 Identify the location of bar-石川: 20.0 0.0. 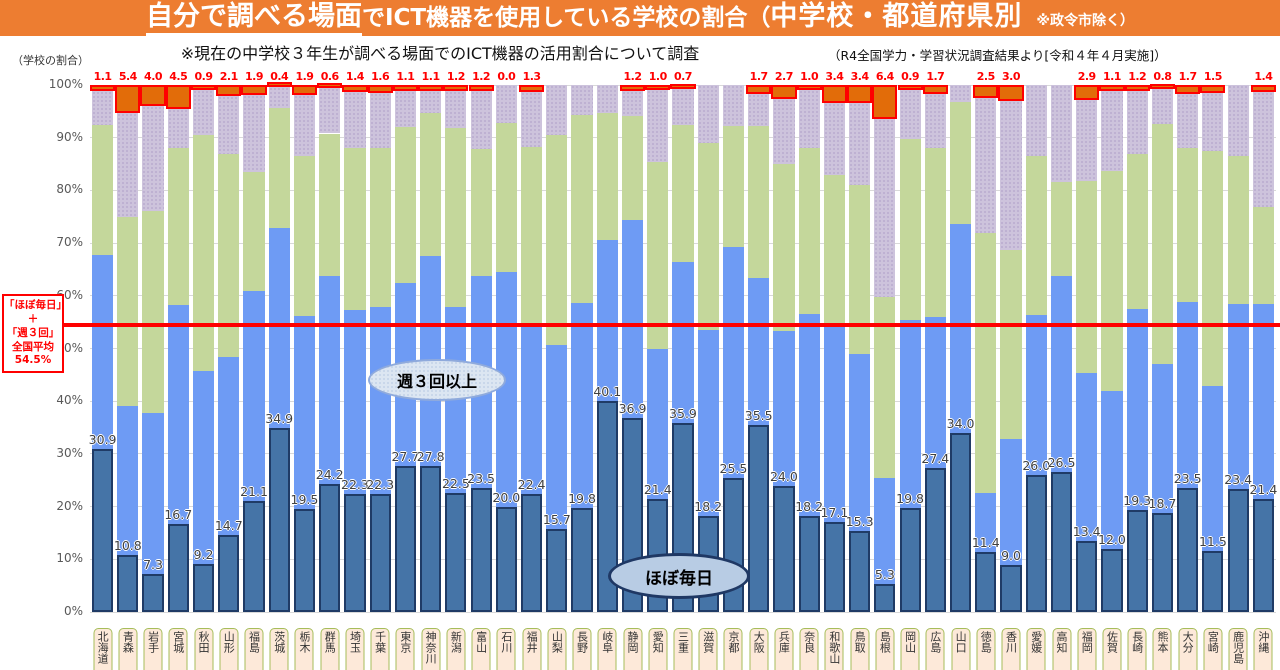
(506, 341).